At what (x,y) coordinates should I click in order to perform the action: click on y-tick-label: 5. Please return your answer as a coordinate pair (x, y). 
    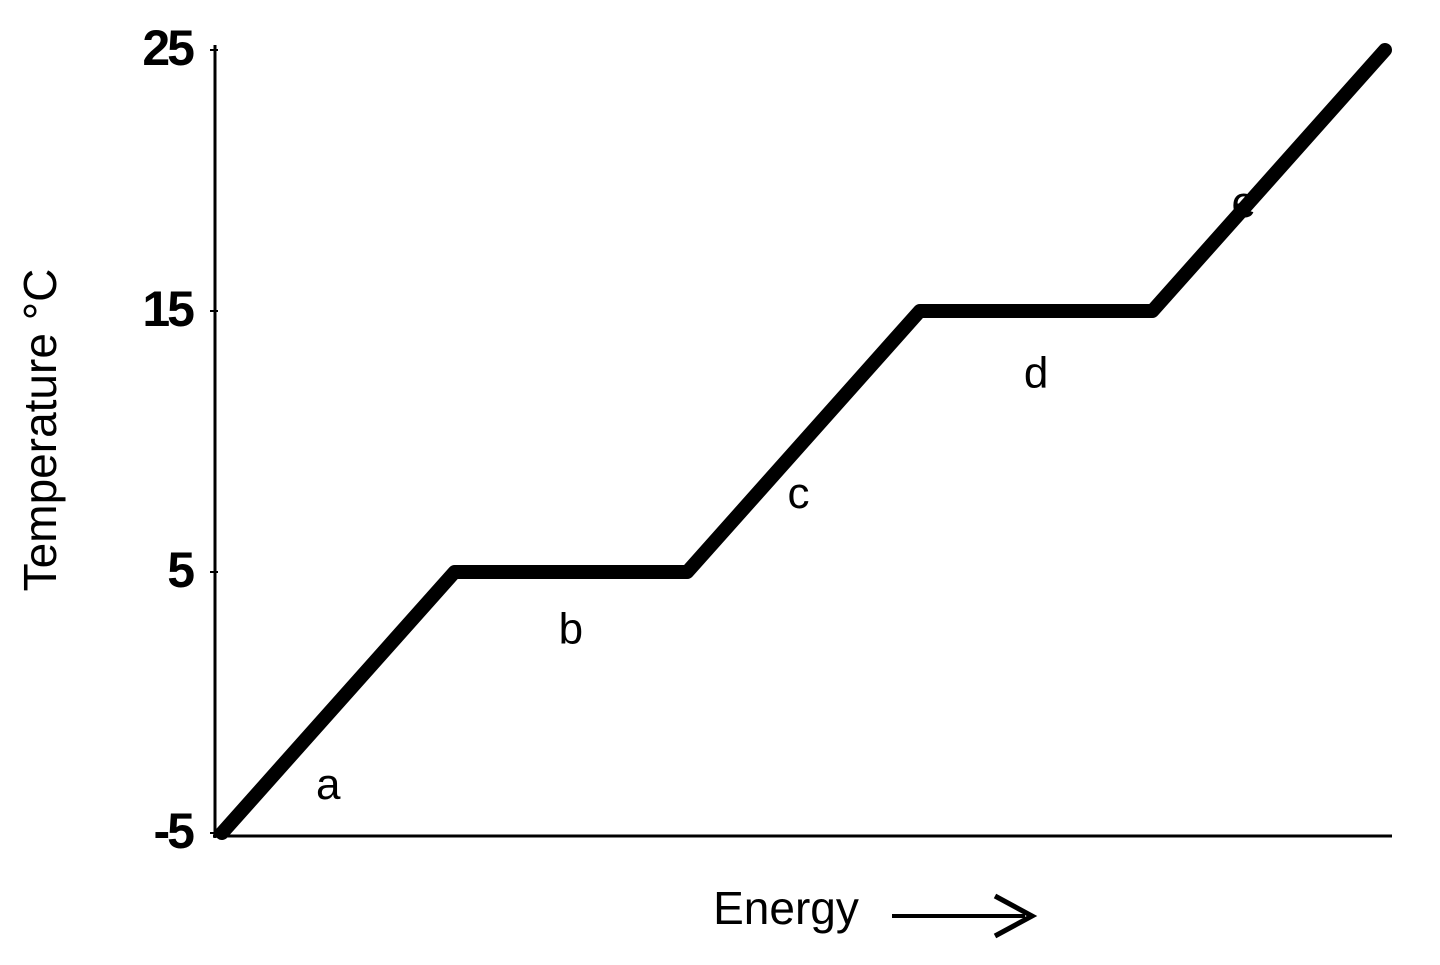
    Looking at the image, I should click on (180, 570).